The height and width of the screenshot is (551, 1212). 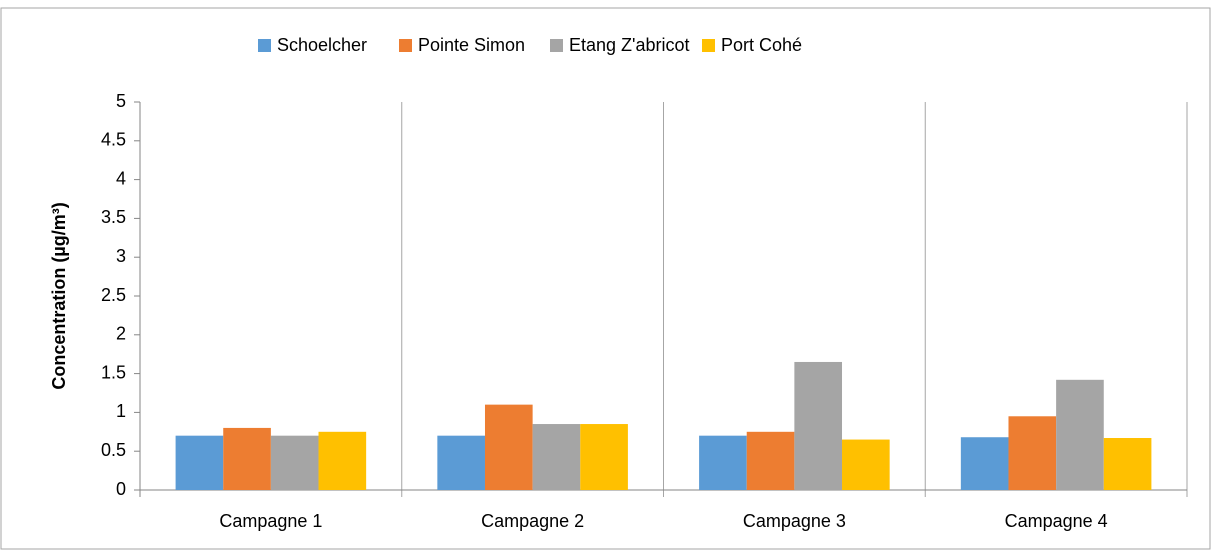 What do you see at coordinates (59, 295) in the screenshot?
I see `y-axis-title: Concentration (µg/m³)` at bounding box center [59, 295].